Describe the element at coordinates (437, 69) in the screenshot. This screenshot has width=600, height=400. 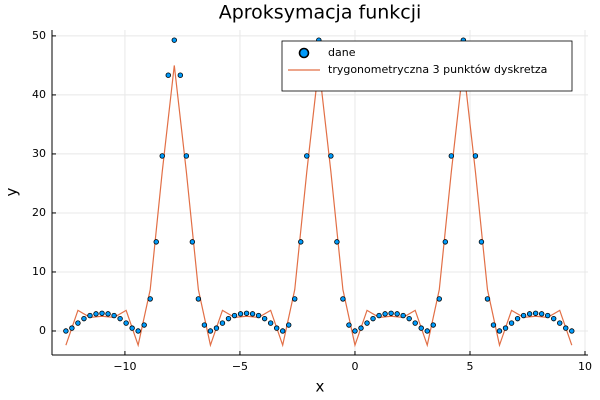
I see `legend-label: trygonometryczna 3 punktów dyskretza` at that location.